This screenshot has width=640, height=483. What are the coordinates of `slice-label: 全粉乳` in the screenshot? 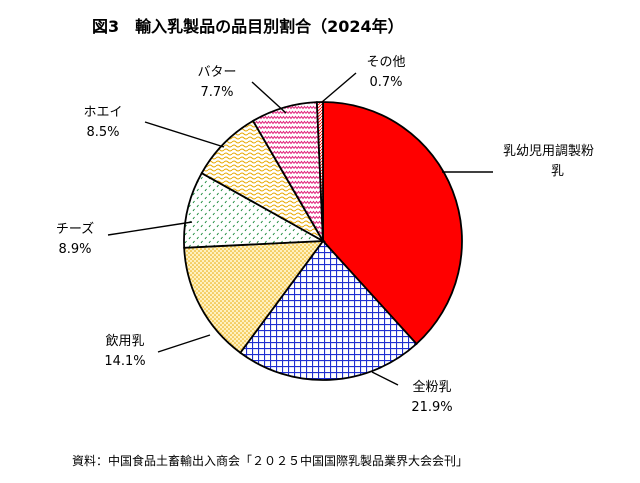 It's located at (431, 387).